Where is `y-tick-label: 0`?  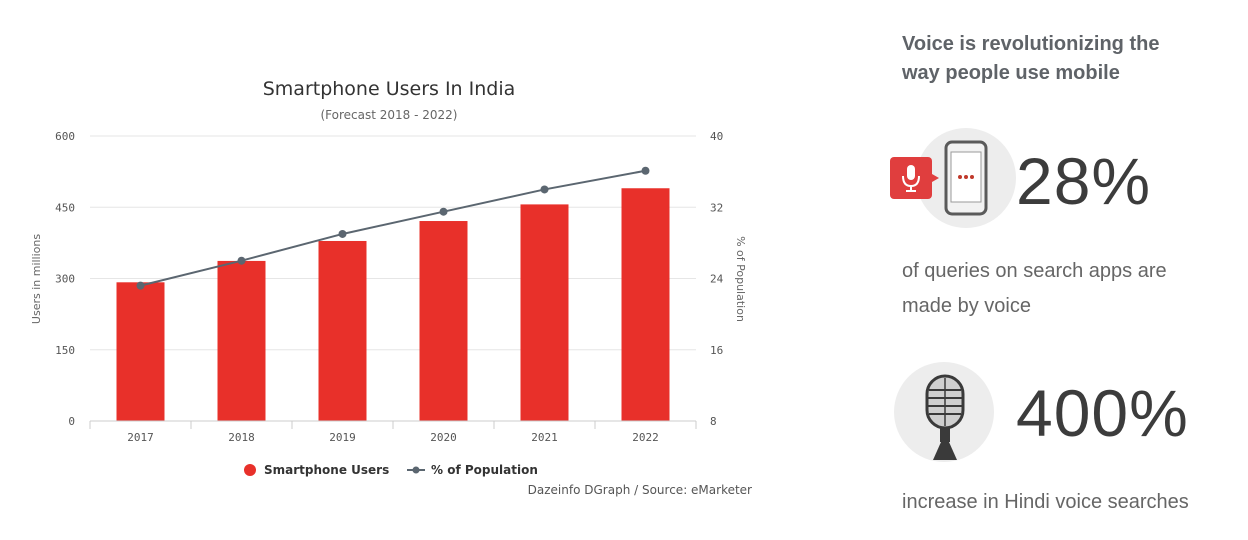 y-tick-label: 0 is located at coordinates (71, 421).